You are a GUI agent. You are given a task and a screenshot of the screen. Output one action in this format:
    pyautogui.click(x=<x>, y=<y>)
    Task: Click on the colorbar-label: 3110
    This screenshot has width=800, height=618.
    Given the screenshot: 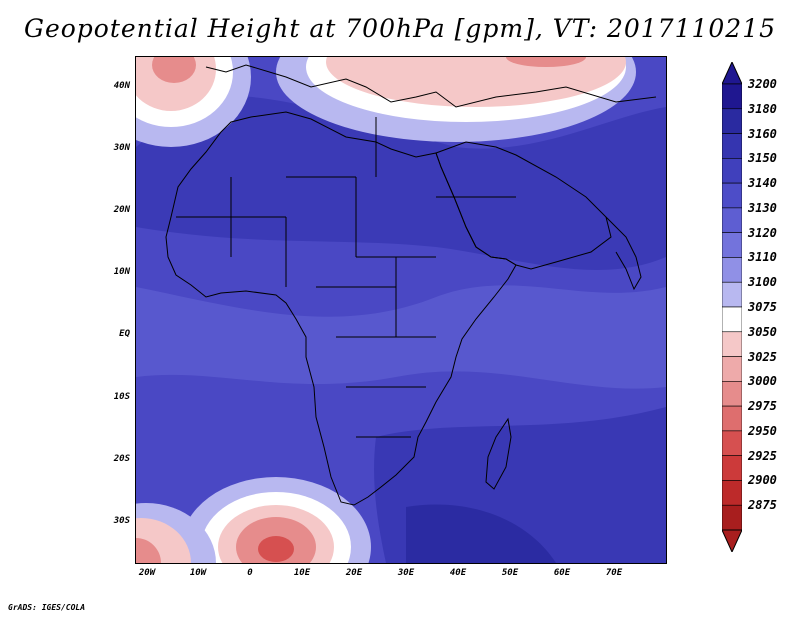 What is the action you would take?
    pyautogui.click(x=762, y=257)
    